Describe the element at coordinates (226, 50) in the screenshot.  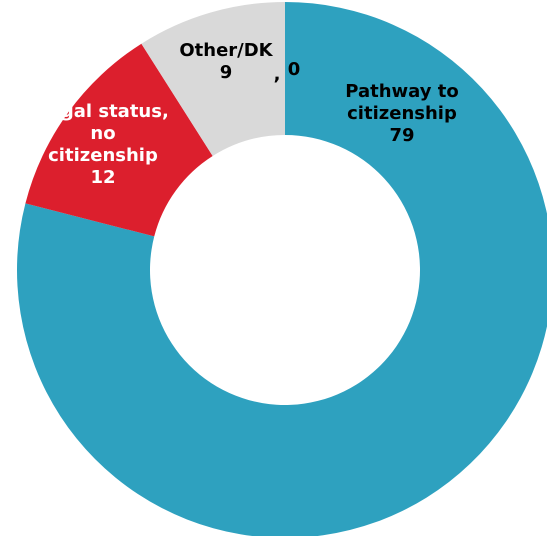
I see `slice-label-line-2-0: Other/DK` at that location.